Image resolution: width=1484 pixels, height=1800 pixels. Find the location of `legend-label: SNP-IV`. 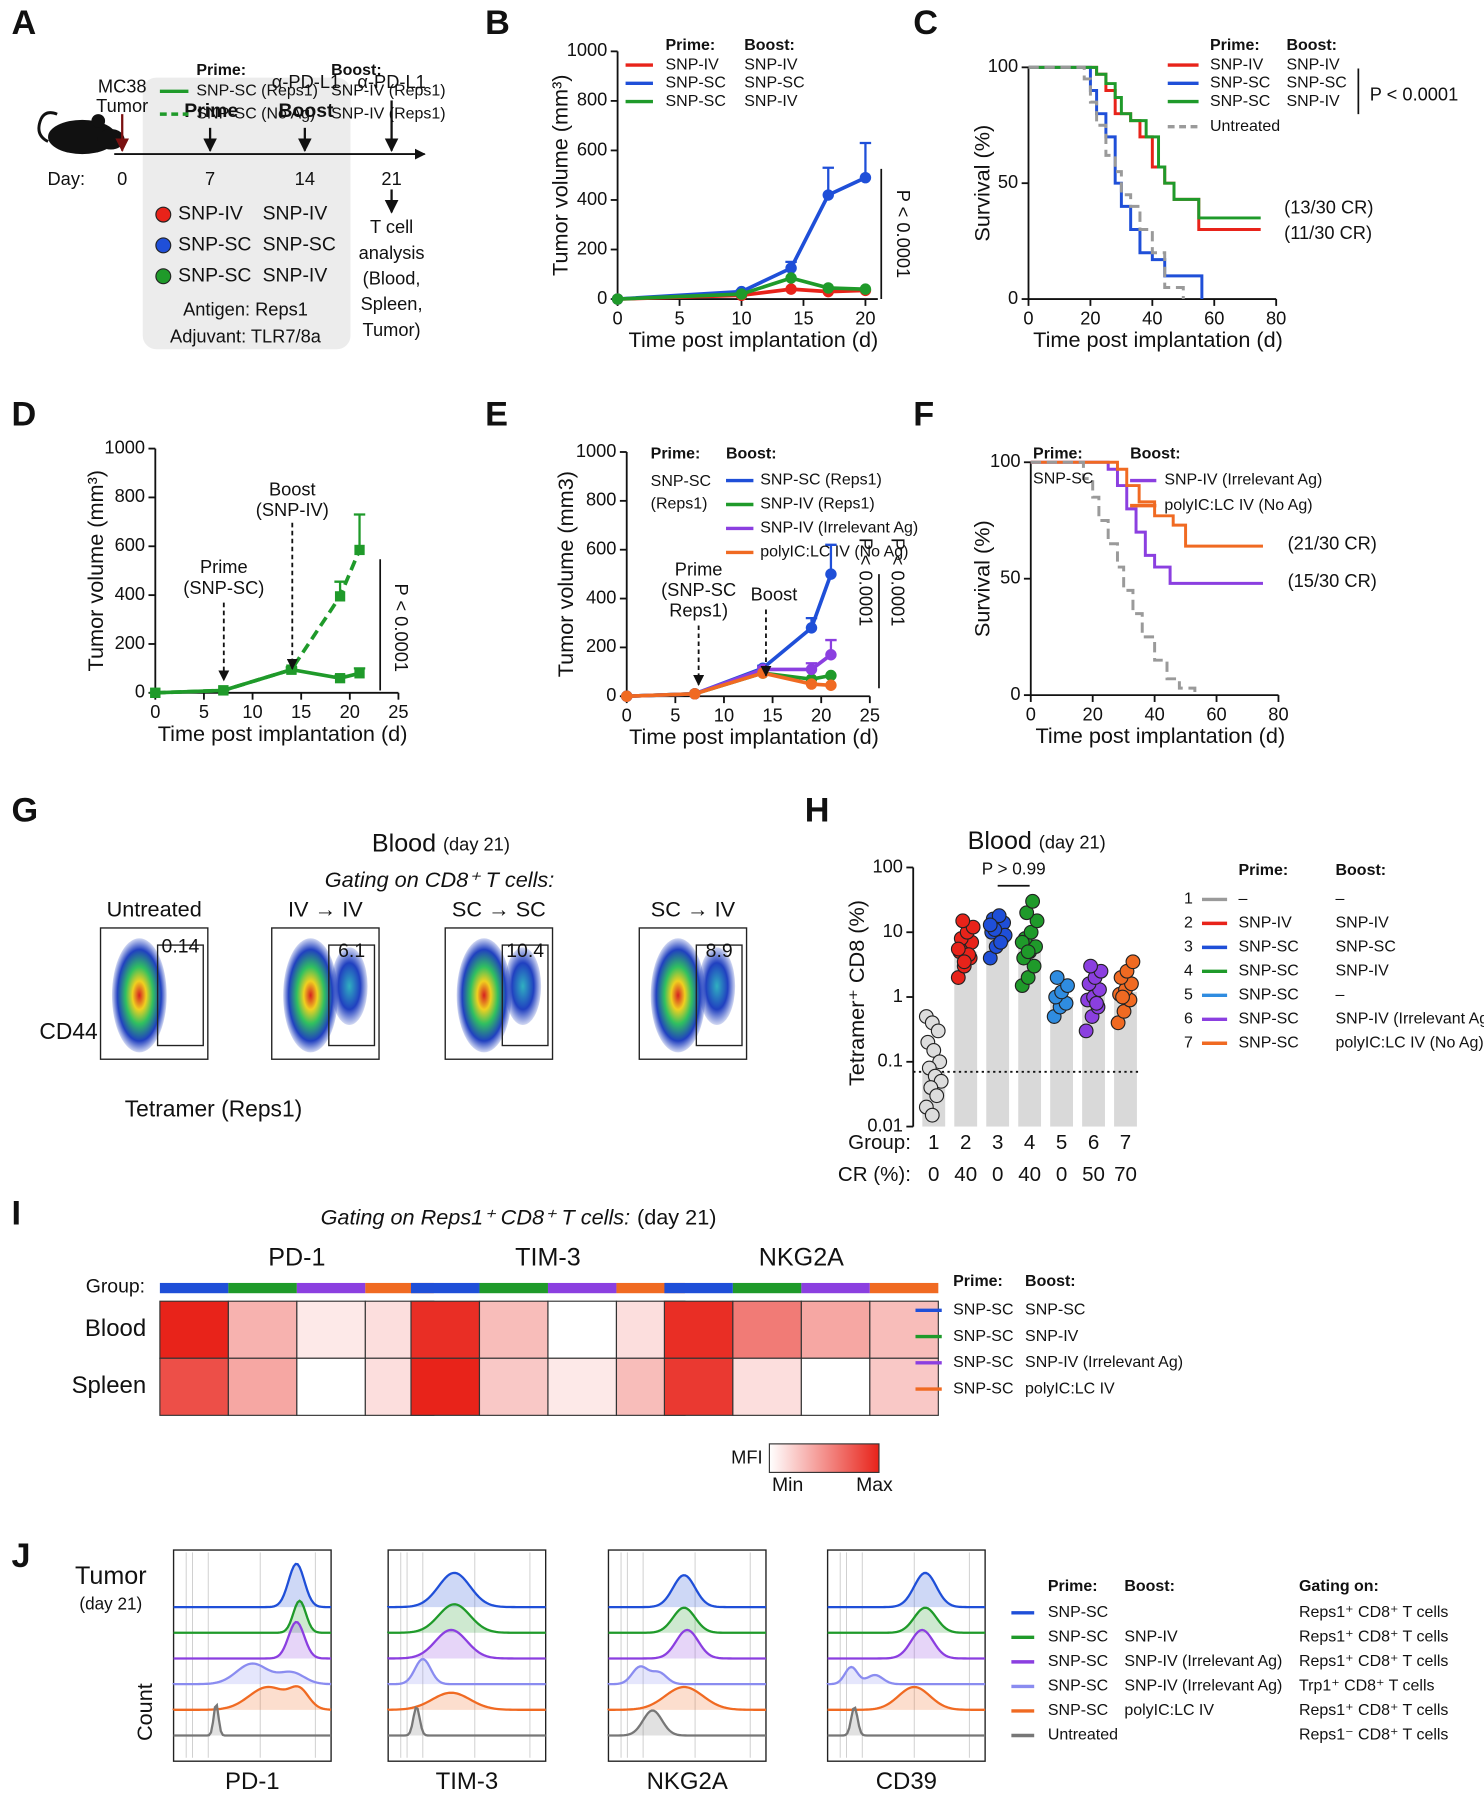

legend-label: SNP-IV is located at coordinates (771, 101).